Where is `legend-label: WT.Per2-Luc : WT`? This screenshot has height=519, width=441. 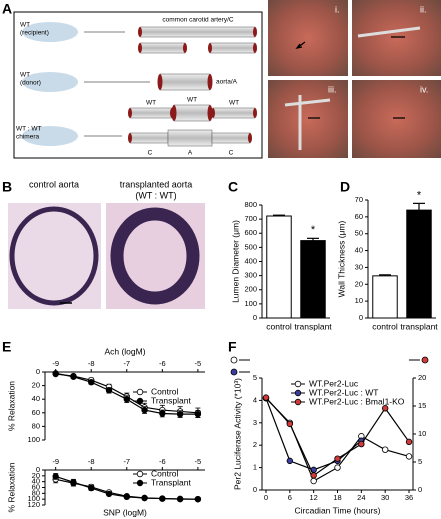
legend-label: WT.Per2-Luc : WT is located at coordinates (343, 392).